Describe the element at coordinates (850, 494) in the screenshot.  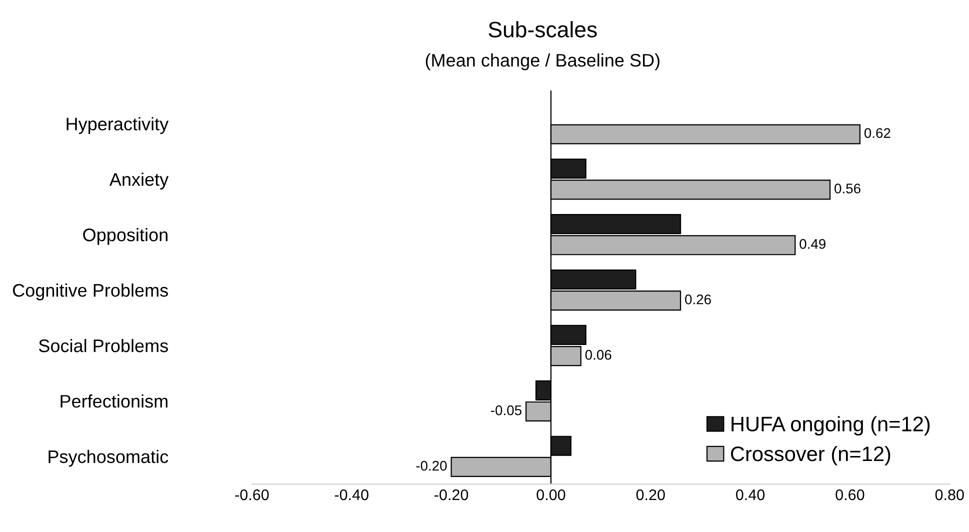
I see `x-tick-label: 0.60` at that location.